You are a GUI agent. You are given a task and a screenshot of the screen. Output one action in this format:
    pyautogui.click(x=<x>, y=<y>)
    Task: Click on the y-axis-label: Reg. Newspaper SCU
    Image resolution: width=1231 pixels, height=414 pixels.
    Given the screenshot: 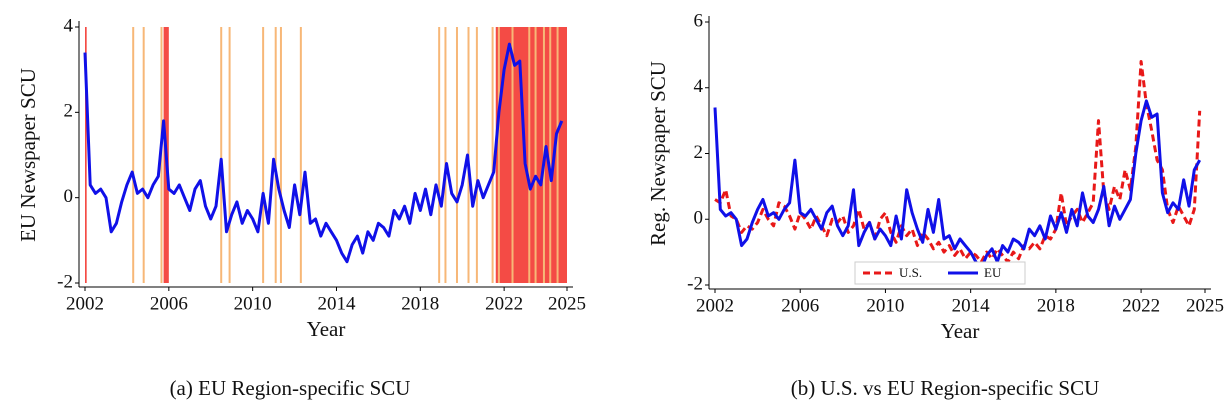 What is the action you would take?
    pyautogui.click(x=658, y=153)
    